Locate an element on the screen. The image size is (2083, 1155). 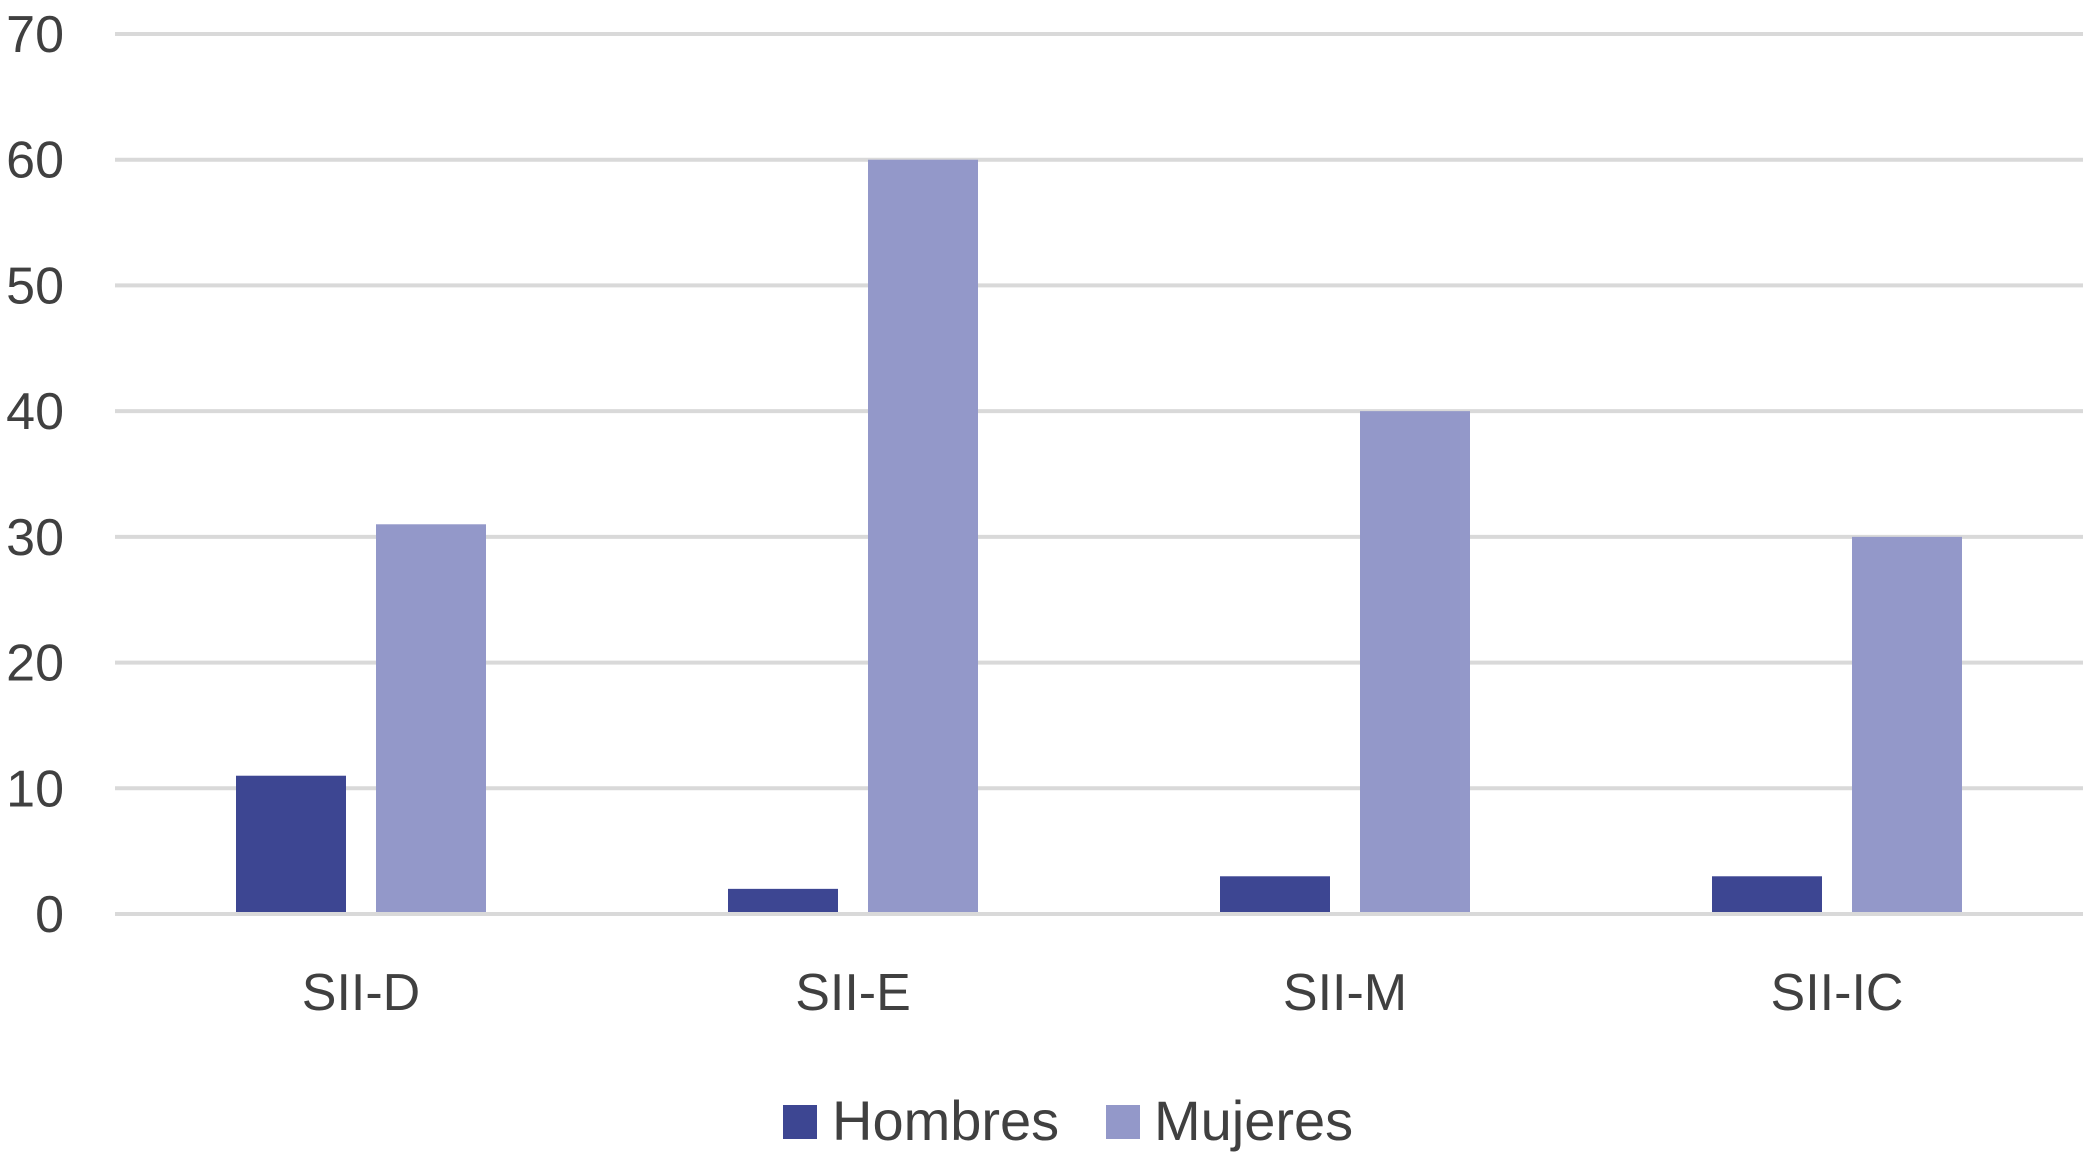
bar-hombres-sii-e is located at coordinates (783, 901).